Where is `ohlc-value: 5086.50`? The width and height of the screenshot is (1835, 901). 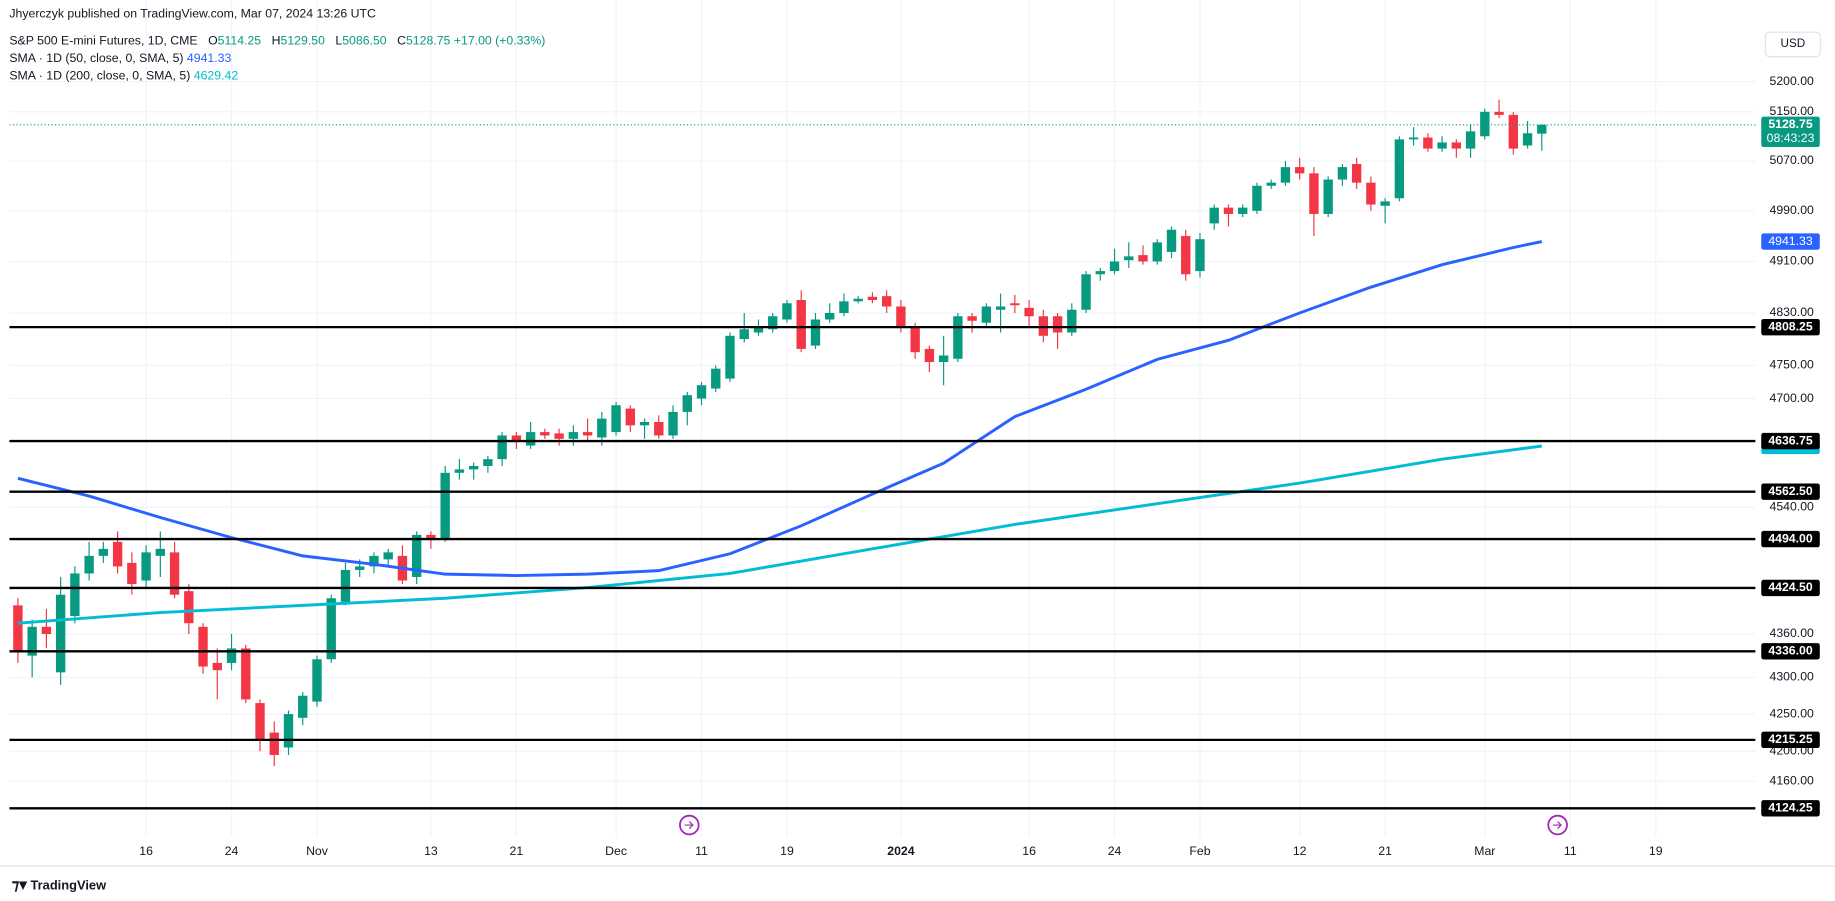
ohlc-value: 5086.50 is located at coordinates (364, 40).